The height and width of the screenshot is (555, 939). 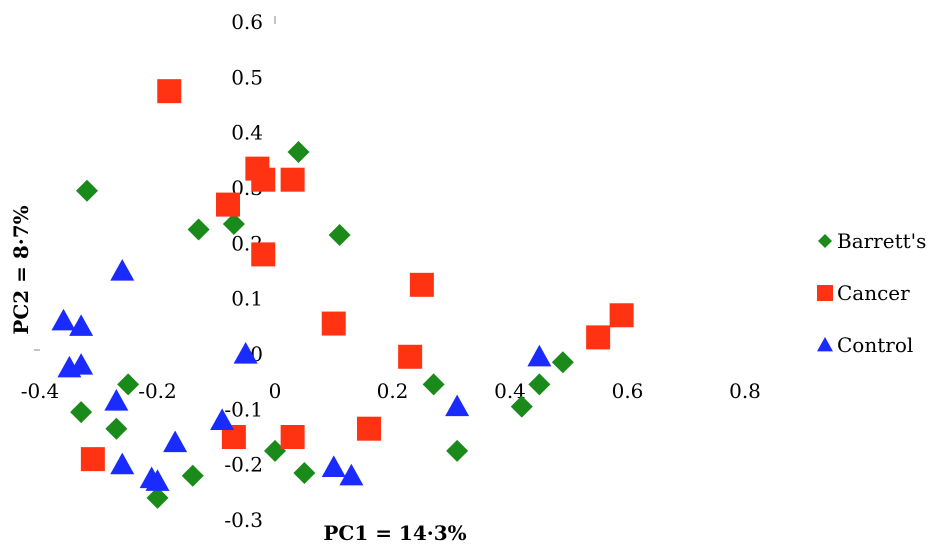 I want to click on x-tick-label: 0, so click(x=275, y=391).